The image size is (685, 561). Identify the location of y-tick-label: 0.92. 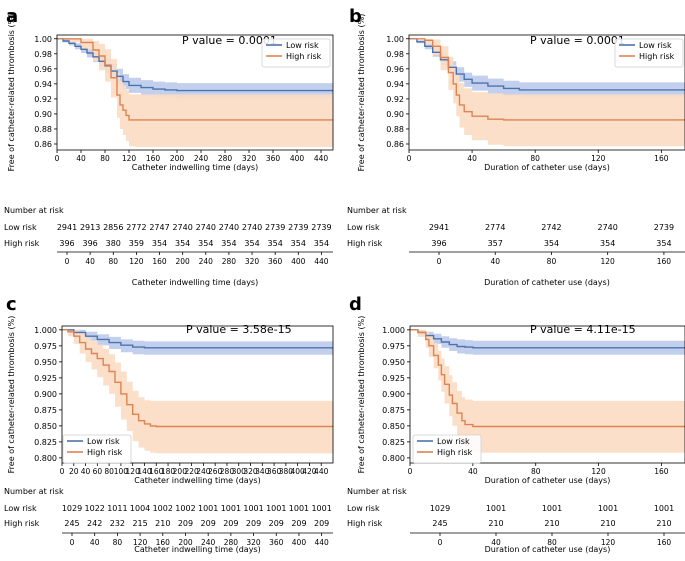
(395, 99).